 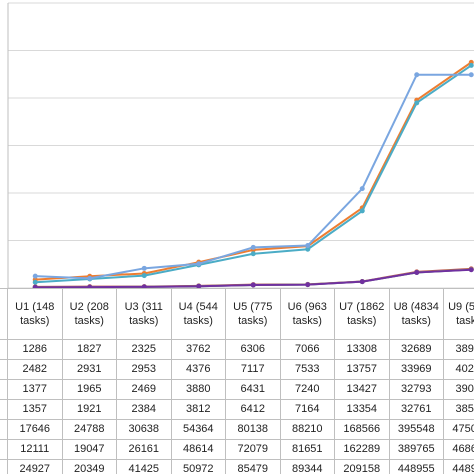 What do you see at coordinates (416, 370) in the screenshot?
I see `table-cell: 33969` at bounding box center [416, 370].